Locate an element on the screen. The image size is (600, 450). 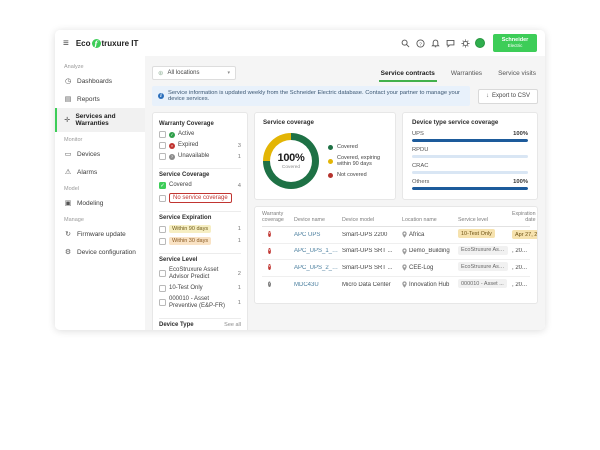
service-coverage-title: Service coverage is located at coordinates (288, 122).